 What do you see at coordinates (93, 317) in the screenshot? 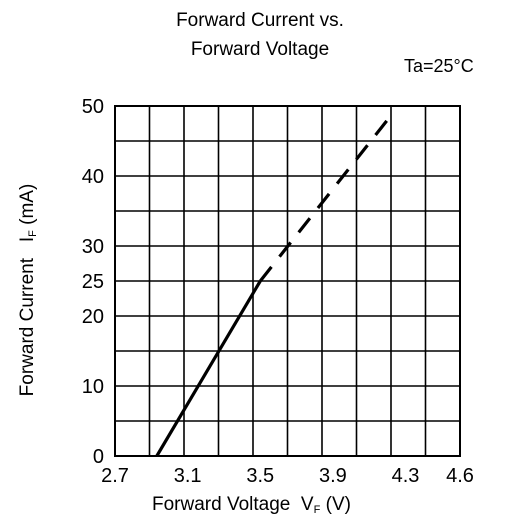
I see `y-tick-label: 20` at bounding box center [93, 317].